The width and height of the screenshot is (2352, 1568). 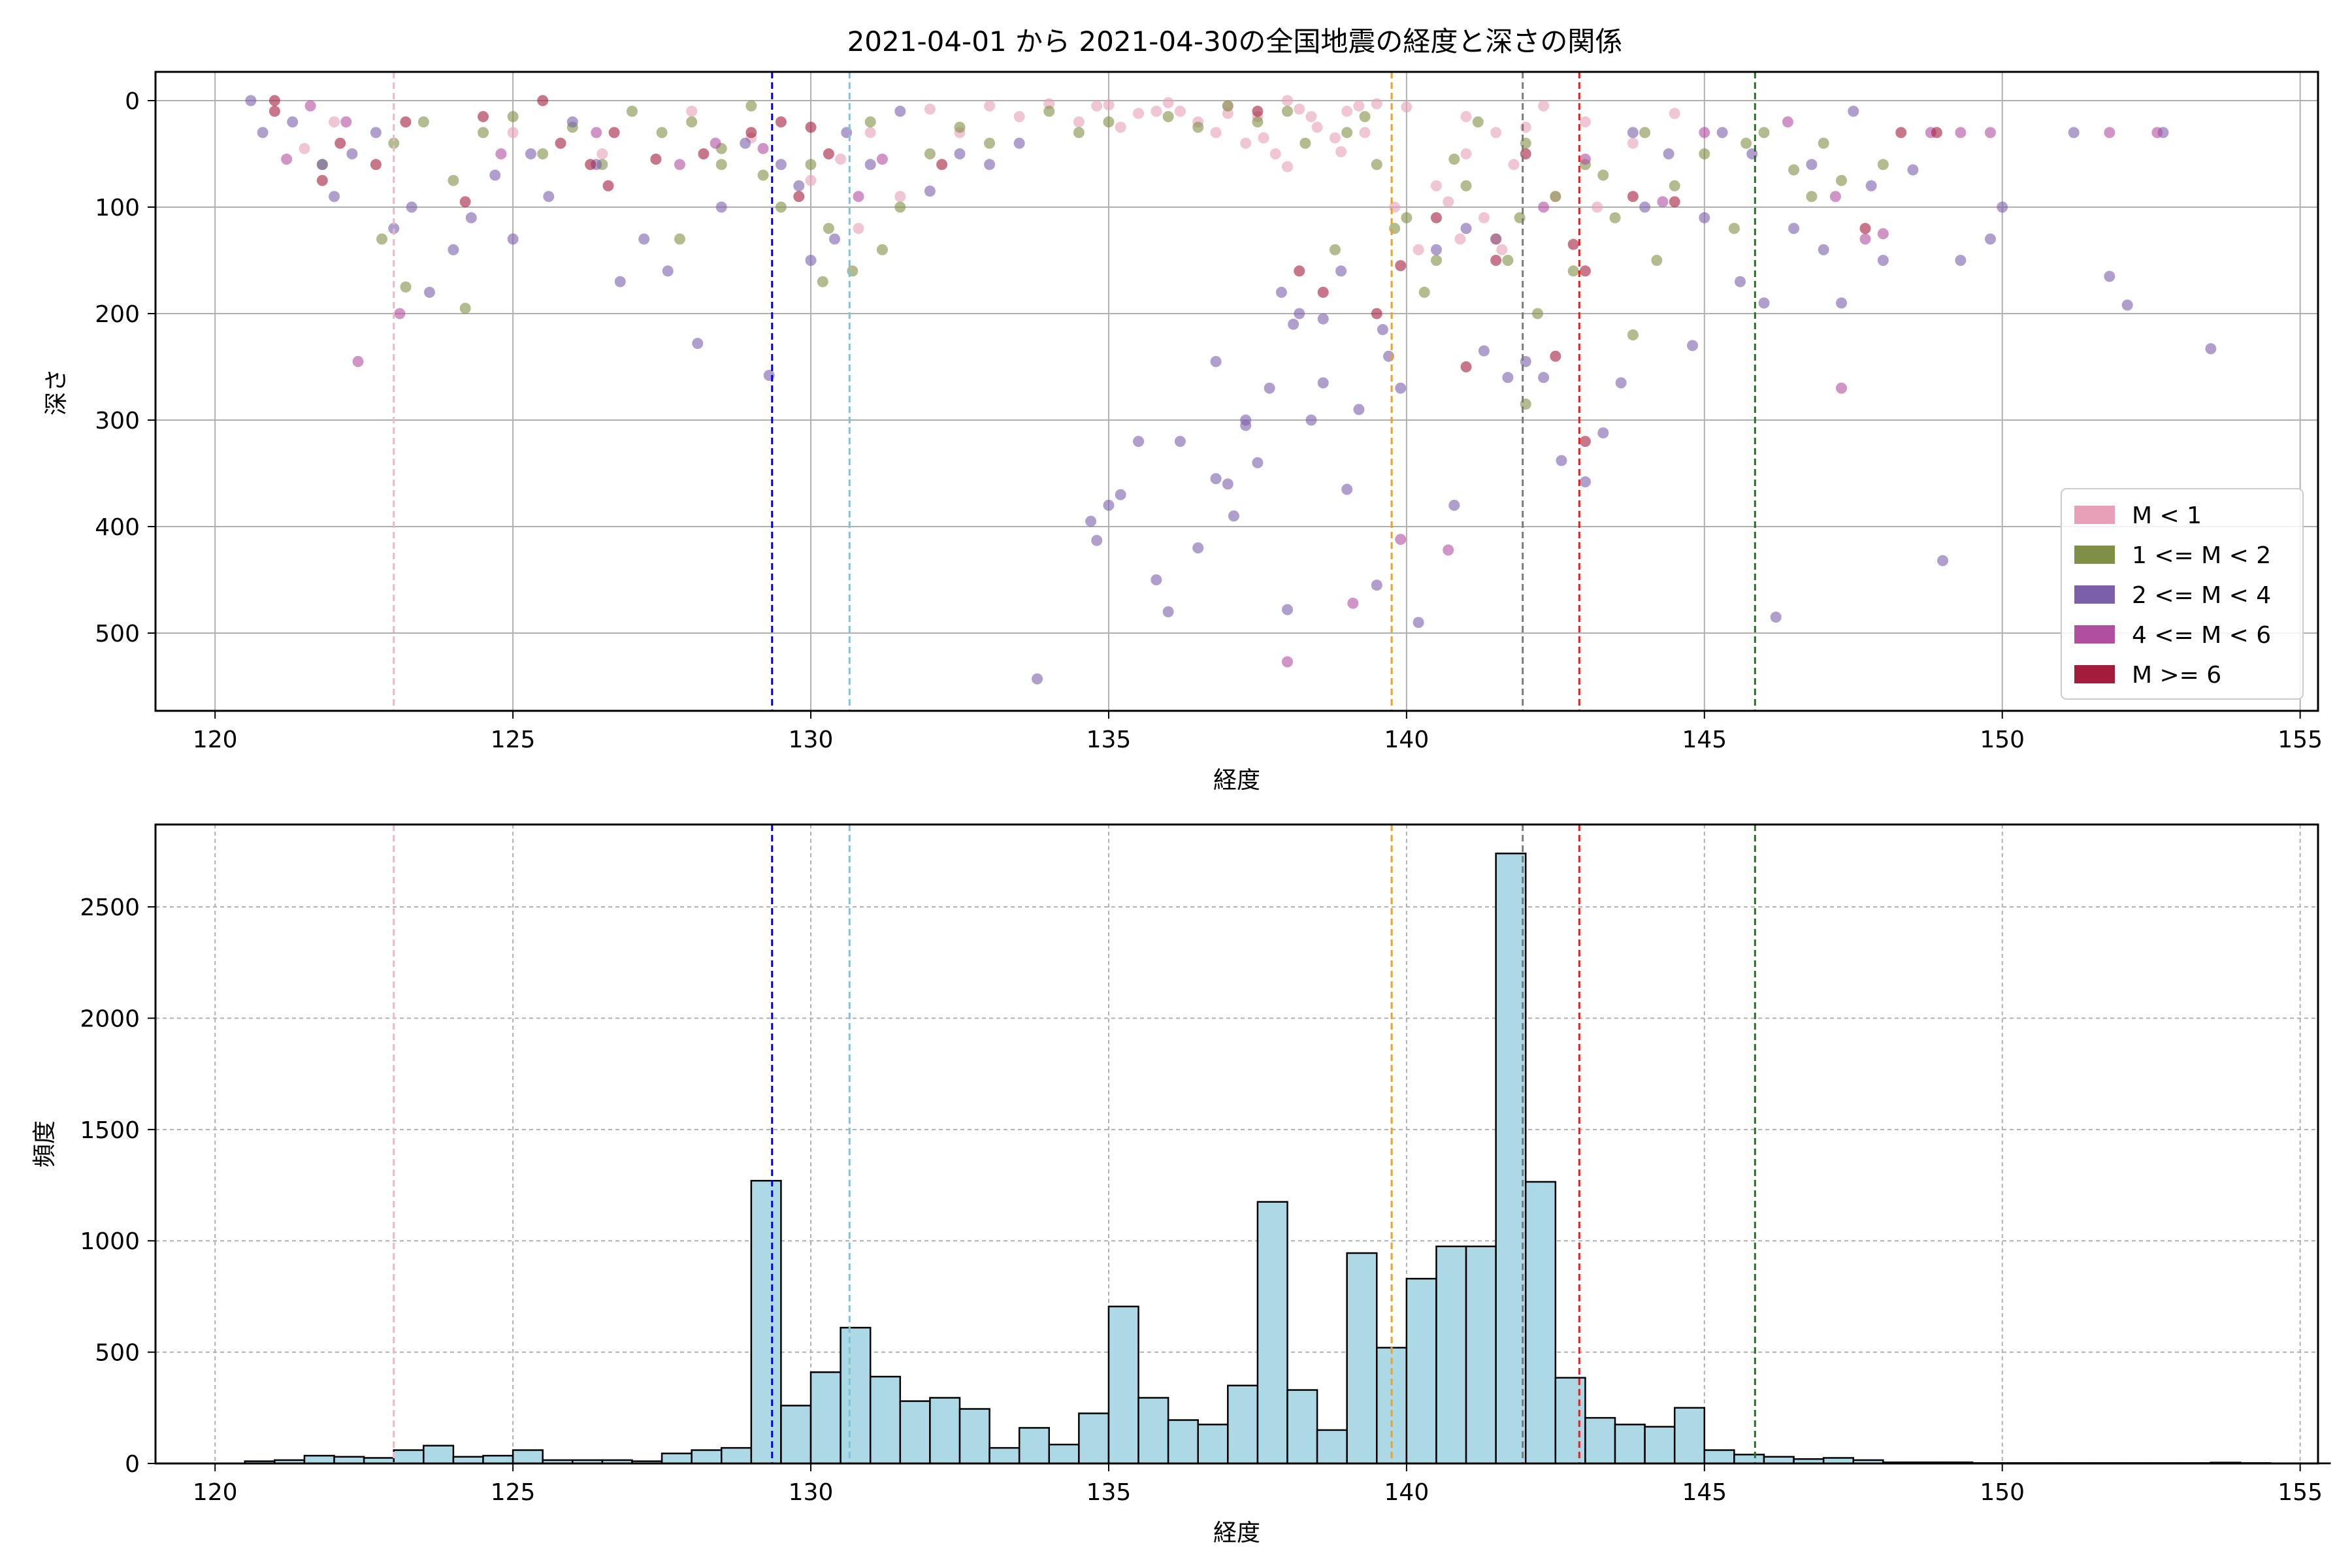 What do you see at coordinates (215, 740) in the screenshot?
I see `scatter-x-tick-label: 120` at bounding box center [215, 740].